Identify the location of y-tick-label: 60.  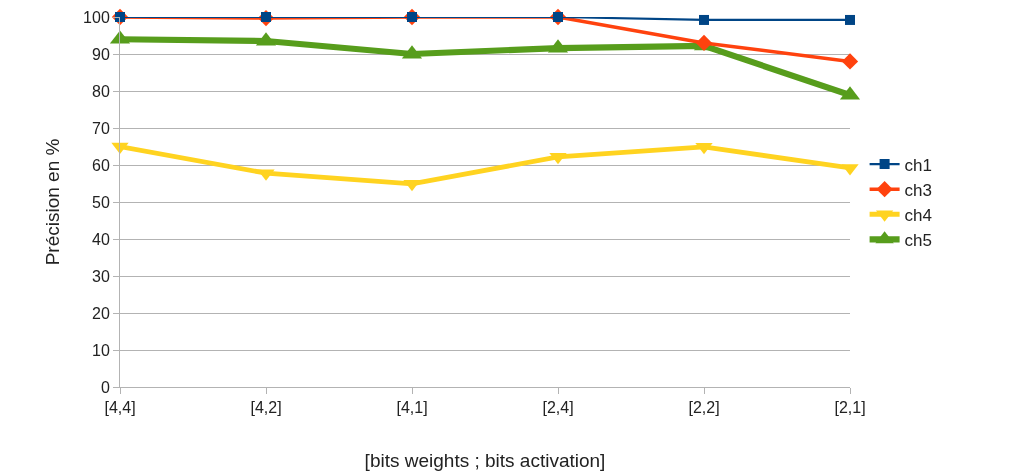
(101, 165).